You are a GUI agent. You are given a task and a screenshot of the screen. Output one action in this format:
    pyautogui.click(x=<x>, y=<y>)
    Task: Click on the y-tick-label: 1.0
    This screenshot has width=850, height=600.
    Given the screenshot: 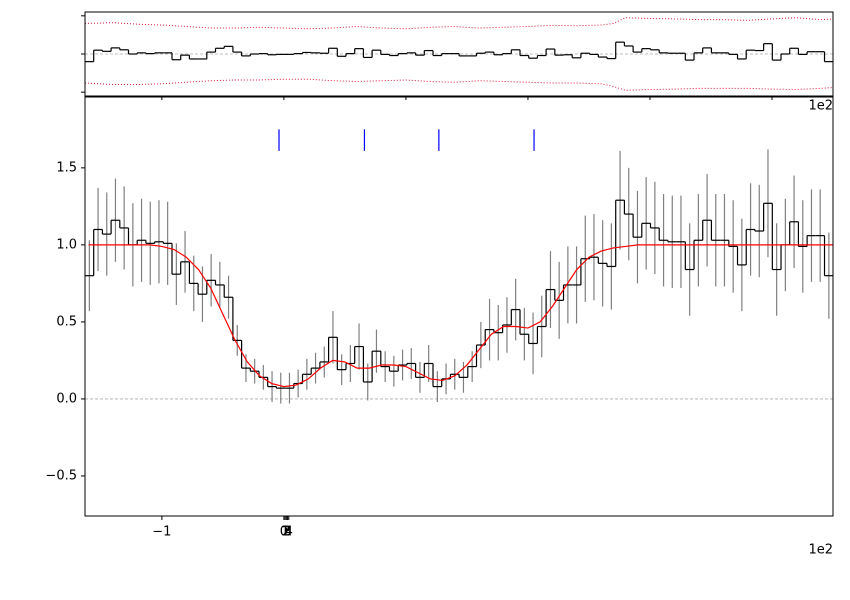 What is the action you would take?
    pyautogui.click(x=66, y=244)
    